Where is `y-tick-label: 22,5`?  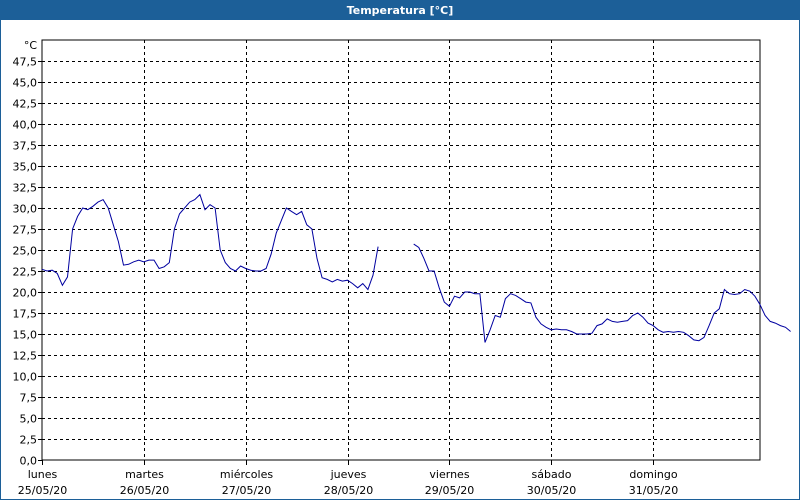
y-tick-label: 22,5 is located at coordinates (25, 272).